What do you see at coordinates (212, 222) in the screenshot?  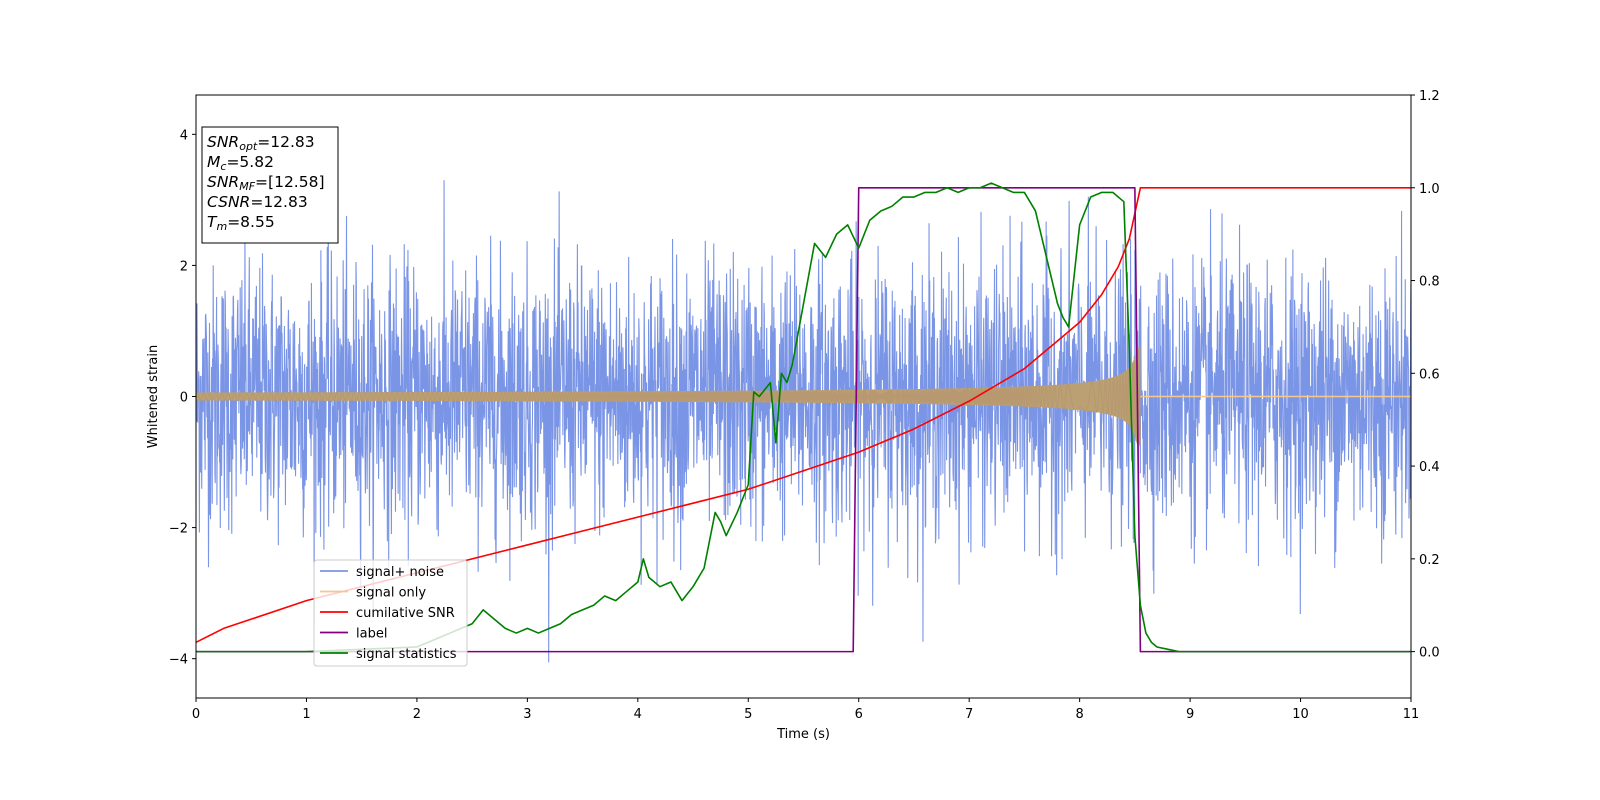 I see `info-line-name: T` at bounding box center [212, 222].